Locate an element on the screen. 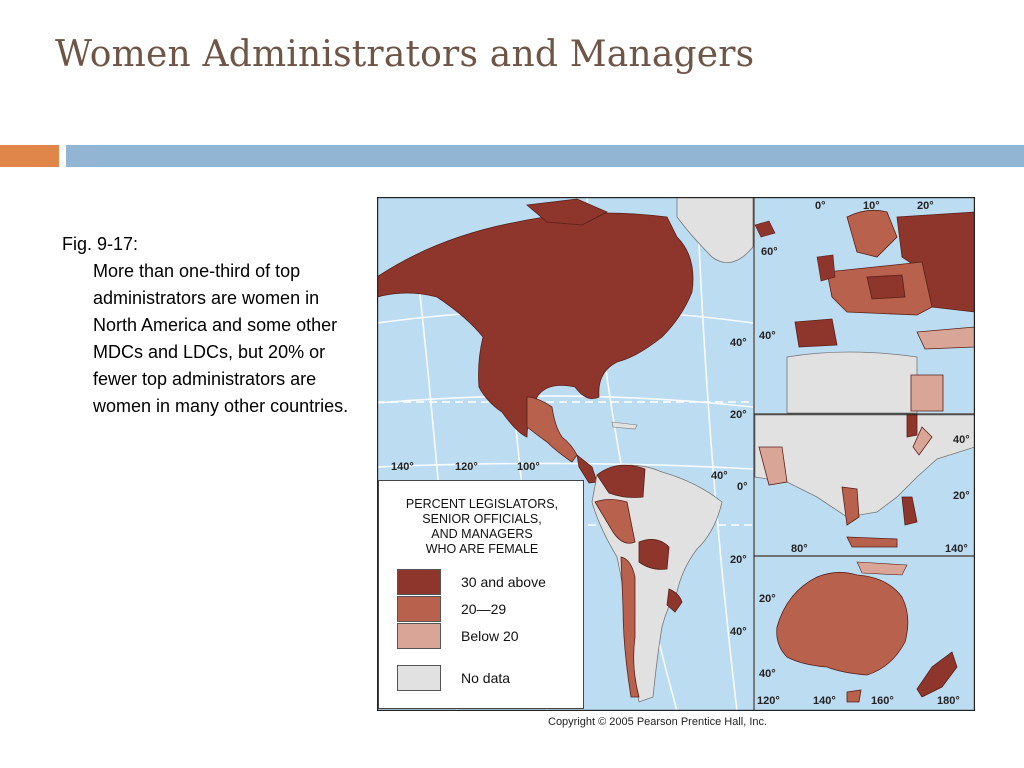 This screenshot has width=1024, height=768. colombia-venezuela-shape is located at coordinates (621, 481).